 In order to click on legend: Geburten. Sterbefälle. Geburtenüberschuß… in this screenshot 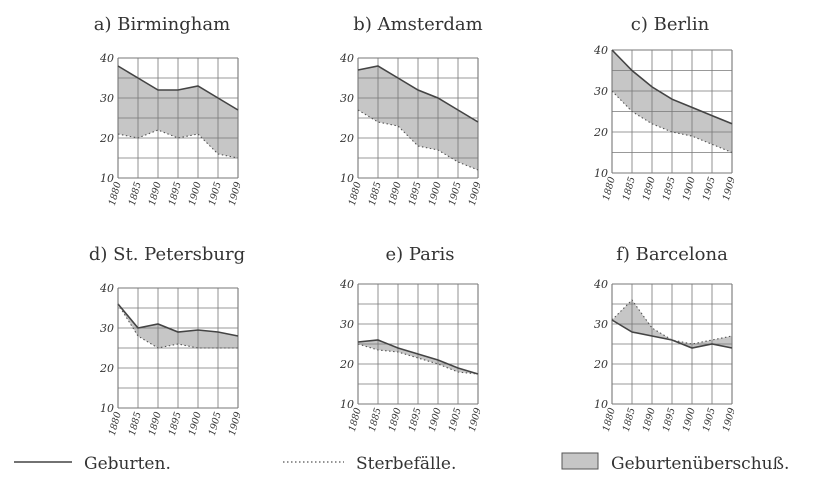, I will do `click(401, 463)`.